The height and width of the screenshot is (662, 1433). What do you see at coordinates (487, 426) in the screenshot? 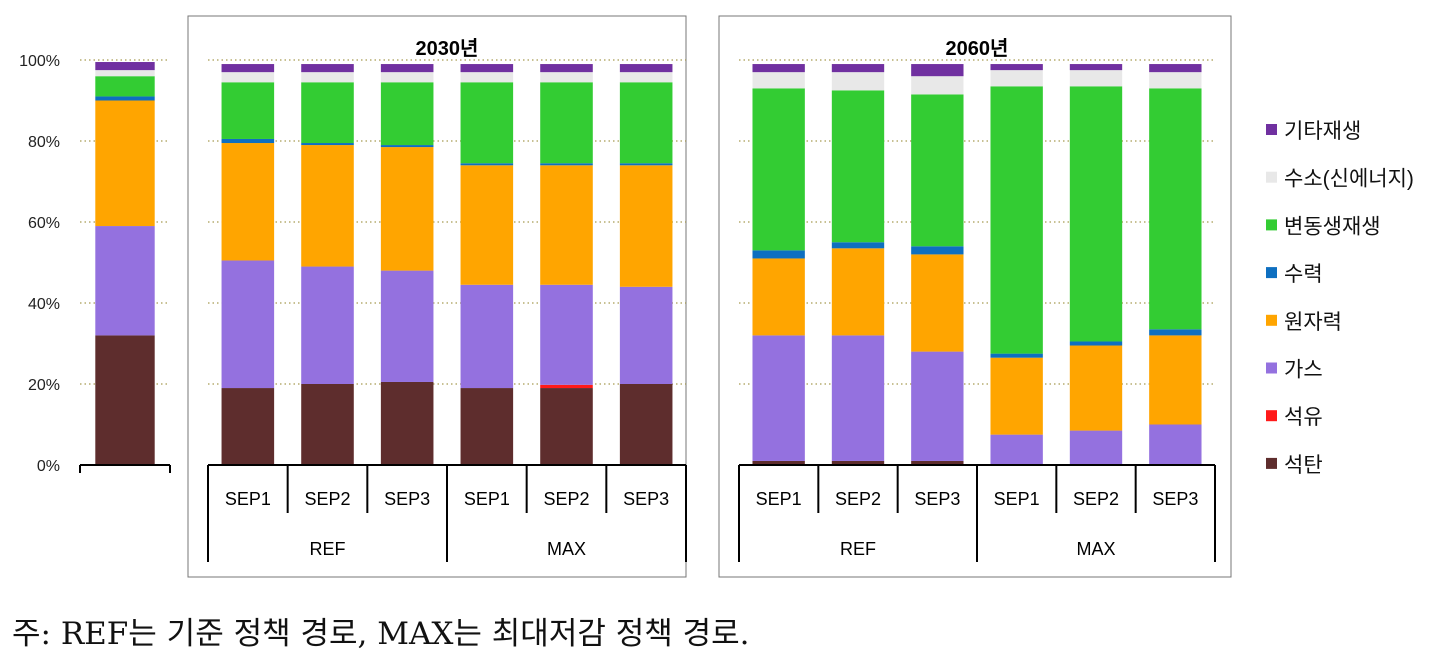
I see `bar-segment-2-4-s1` at bounding box center [487, 426].